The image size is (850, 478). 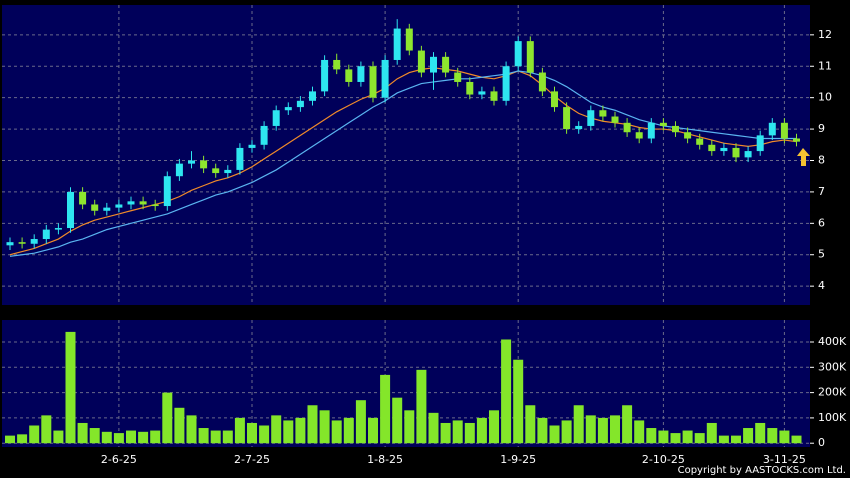 I want to click on y-tick-label: 300K, so click(x=832, y=366).